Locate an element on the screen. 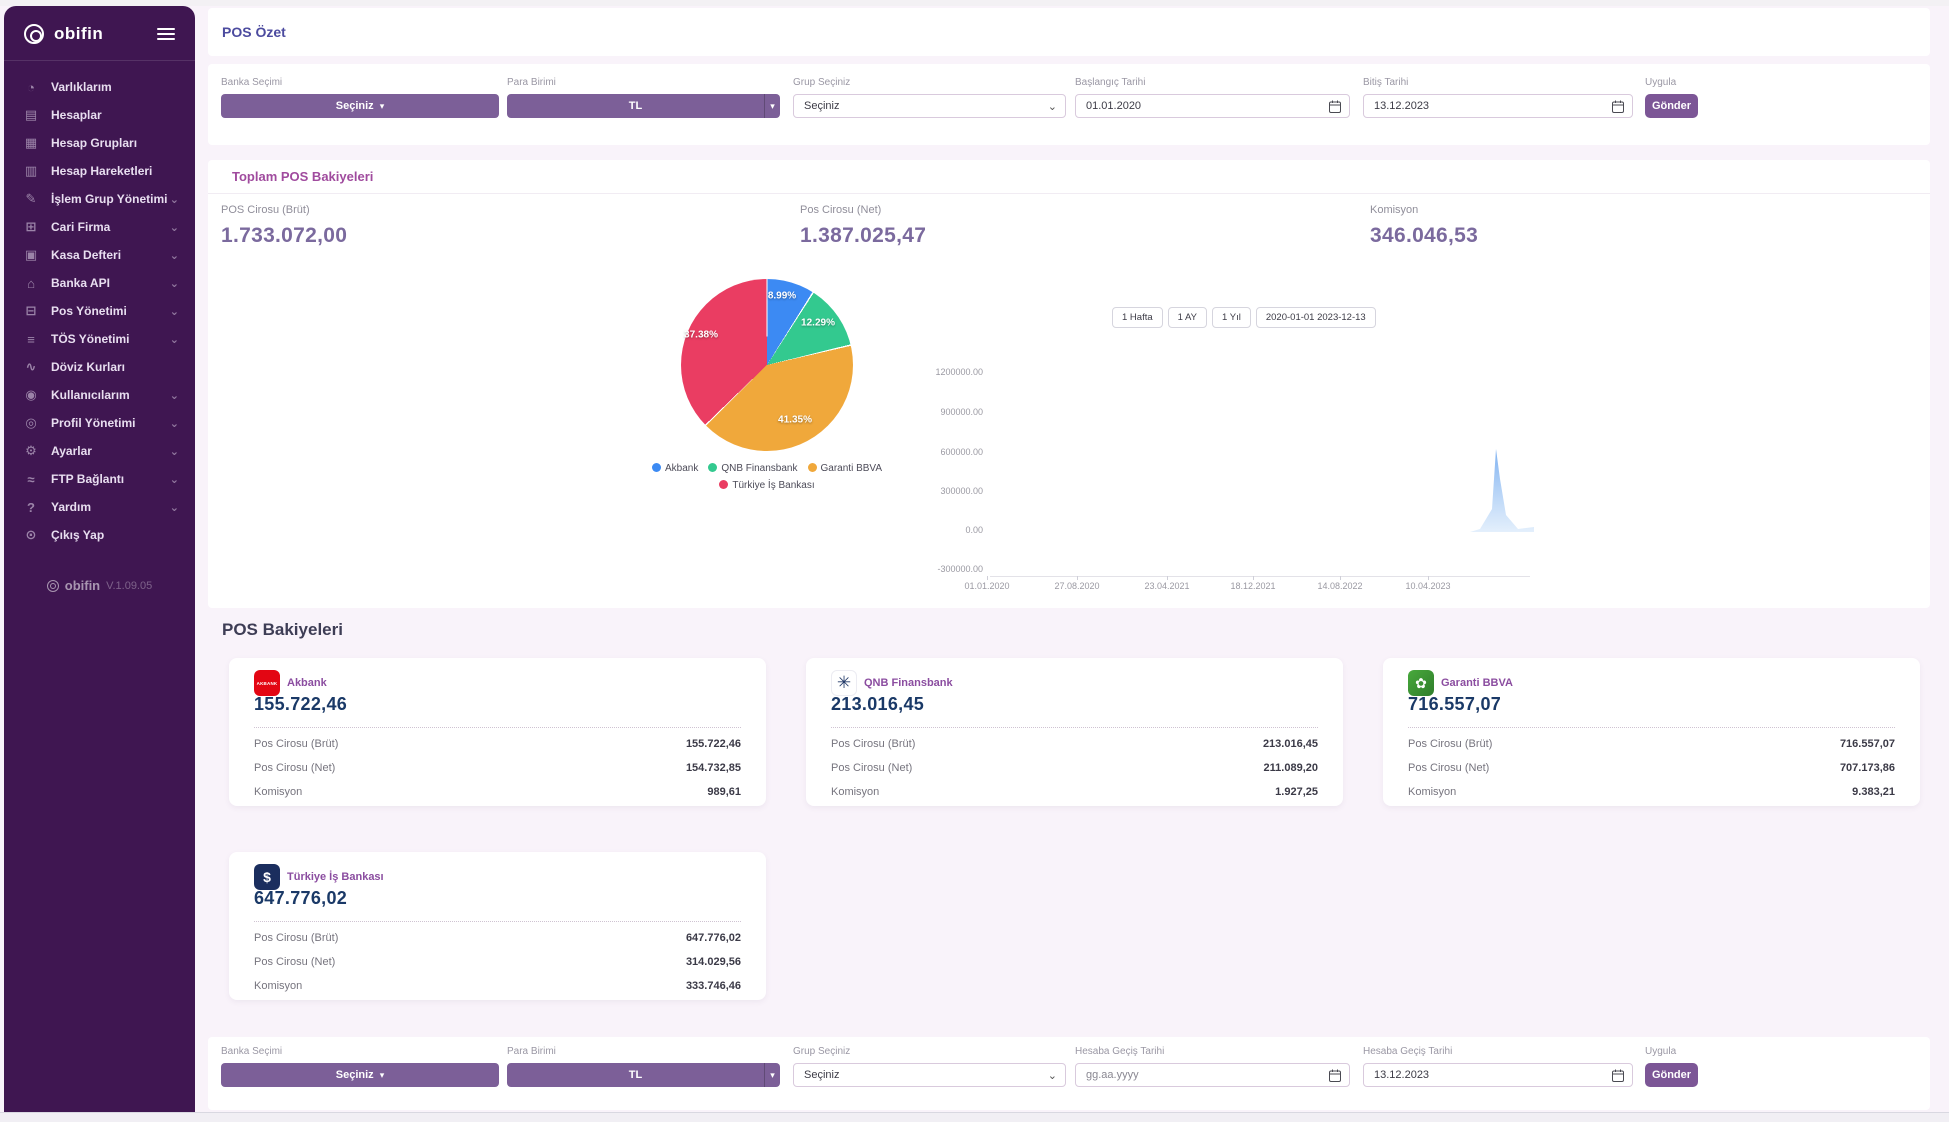 This screenshot has width=1949, height=1122. sidebar-item-ayarlar: ⚙ Ayarlar ⌄ is located at coordinates (99, 451).